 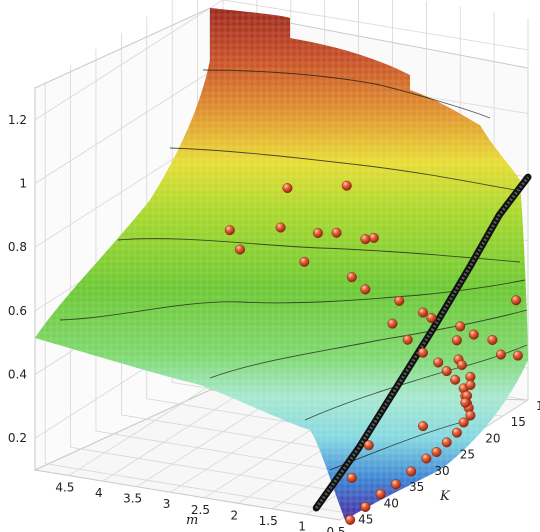 What do you see at coordinates (99, 493) in the screenshot?
I see `x-tick-label: 4` at bounding box center [99, 493].